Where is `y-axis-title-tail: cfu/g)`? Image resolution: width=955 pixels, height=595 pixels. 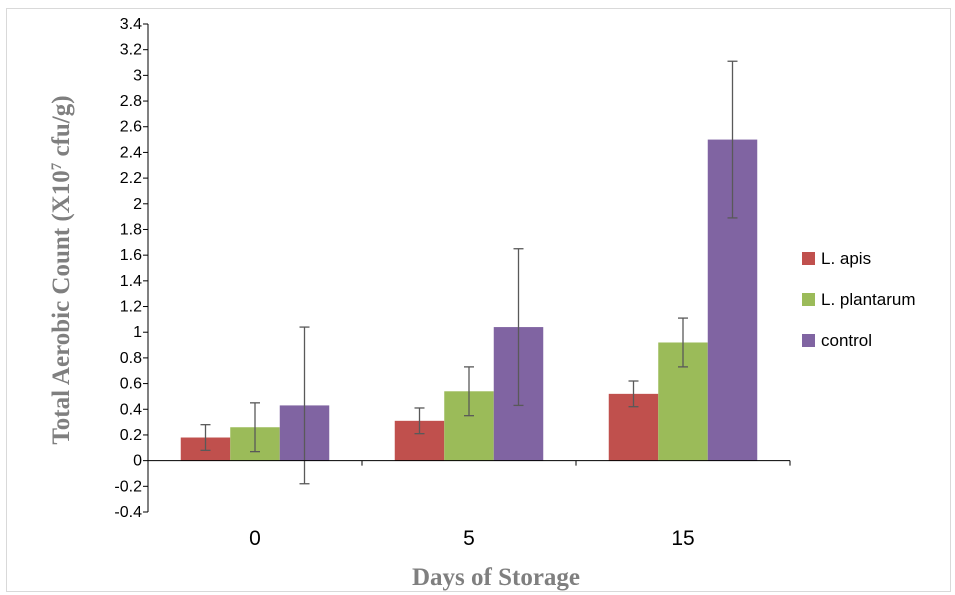
y-axis-title-tail: cfu/g) is located at coordinates (61, 128).